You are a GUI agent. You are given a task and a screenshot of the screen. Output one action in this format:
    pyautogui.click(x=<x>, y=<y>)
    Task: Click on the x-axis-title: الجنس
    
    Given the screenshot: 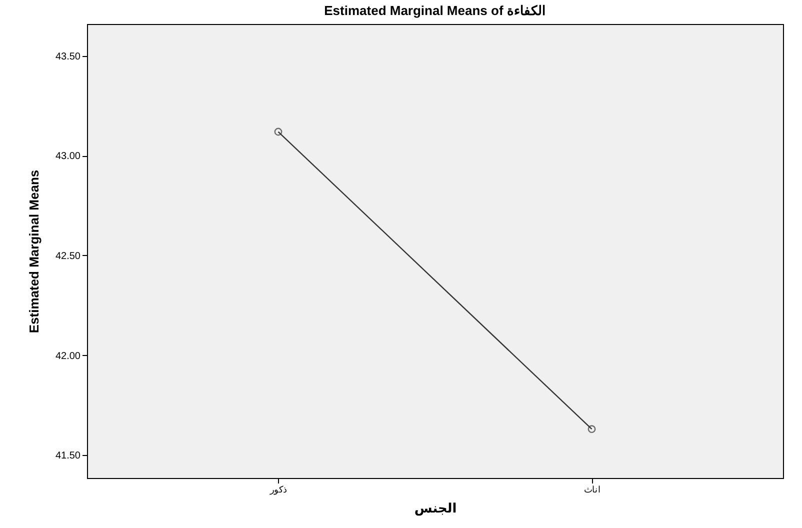 What is the action you would take?
    pyautogui.click(x=435, y=509)
    